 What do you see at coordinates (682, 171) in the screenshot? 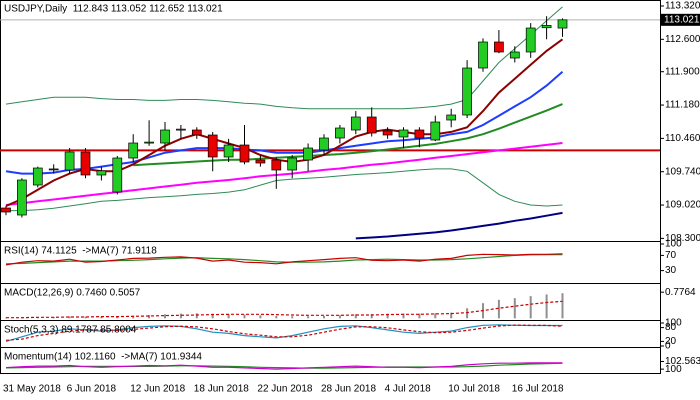
I see `y-tick-label: 109.740` at bounding box center [682, 171].